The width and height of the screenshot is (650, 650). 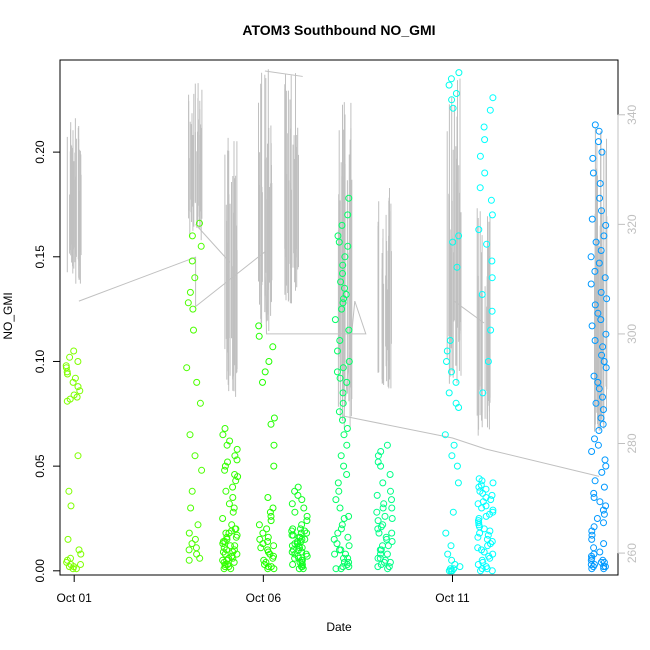 What do you see at coordinates (632, 553) in the screenshot?
I see `y2-tick-label: 260` at bounding box center [632, 553].